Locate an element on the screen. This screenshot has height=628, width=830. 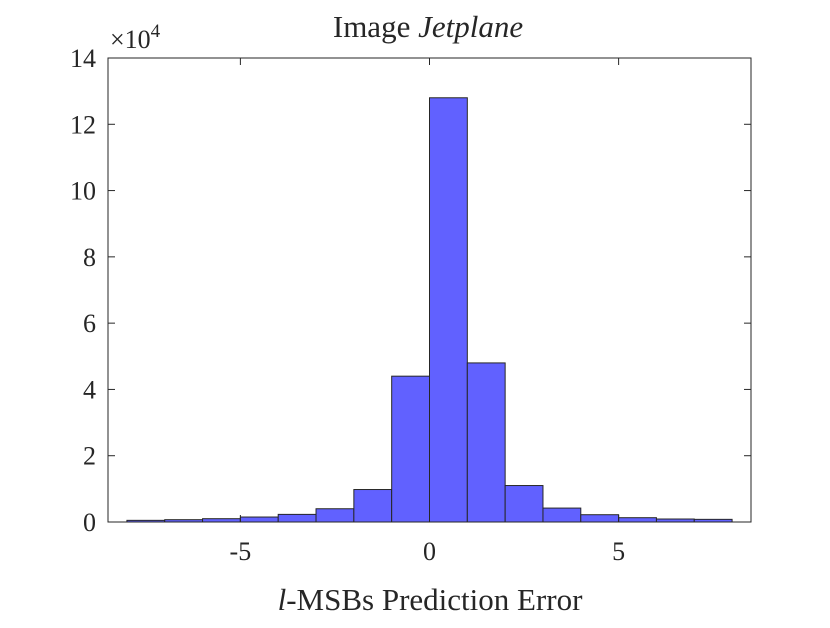
x-axis-label-emphasis: l is located at coordinates (282, 599).